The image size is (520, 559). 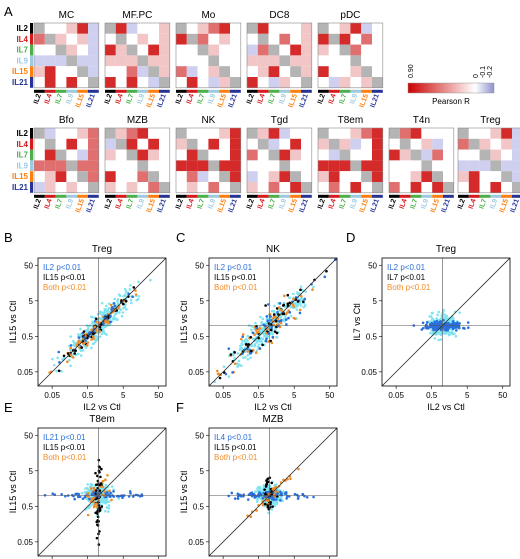 I want to click on matrix-frame, so click(x=208, y=160).